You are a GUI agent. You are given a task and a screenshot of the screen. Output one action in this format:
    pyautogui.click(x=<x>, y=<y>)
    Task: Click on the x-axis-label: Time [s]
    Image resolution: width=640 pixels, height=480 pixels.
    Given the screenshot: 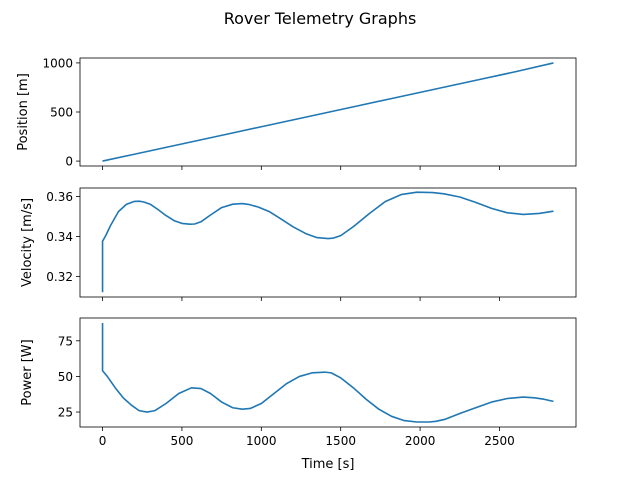 What is the action you would take?
    pyautogui.click(x=328, y=464)
    